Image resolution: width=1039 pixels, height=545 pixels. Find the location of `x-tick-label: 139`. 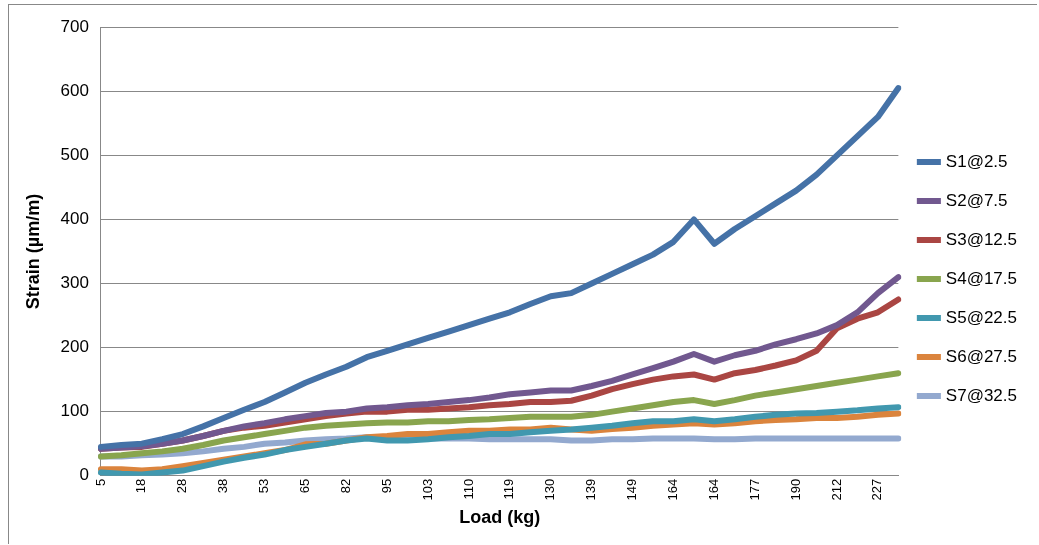

x-tick-label: 139 is located at coordinates (591, 489).